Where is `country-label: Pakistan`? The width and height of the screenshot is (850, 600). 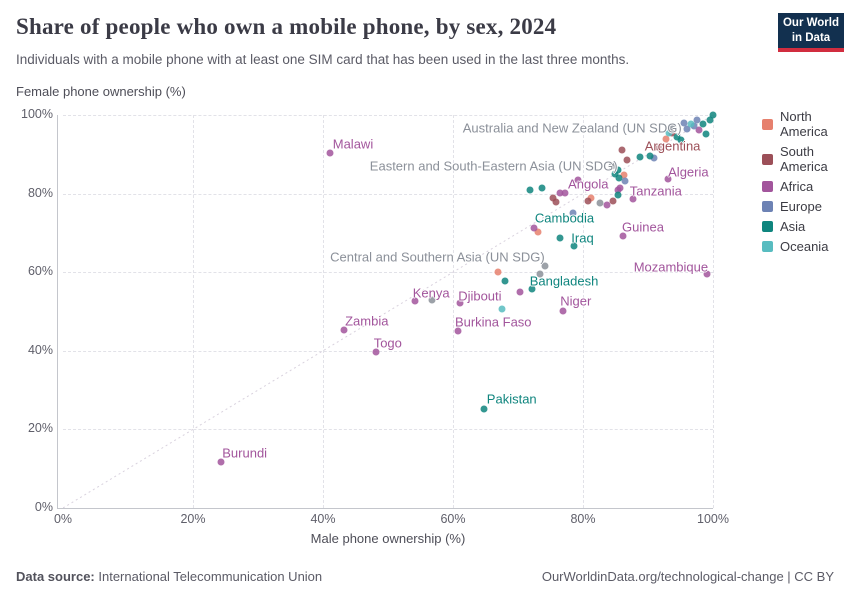
country-label: Pakistan is located at coordinates (511, 399).